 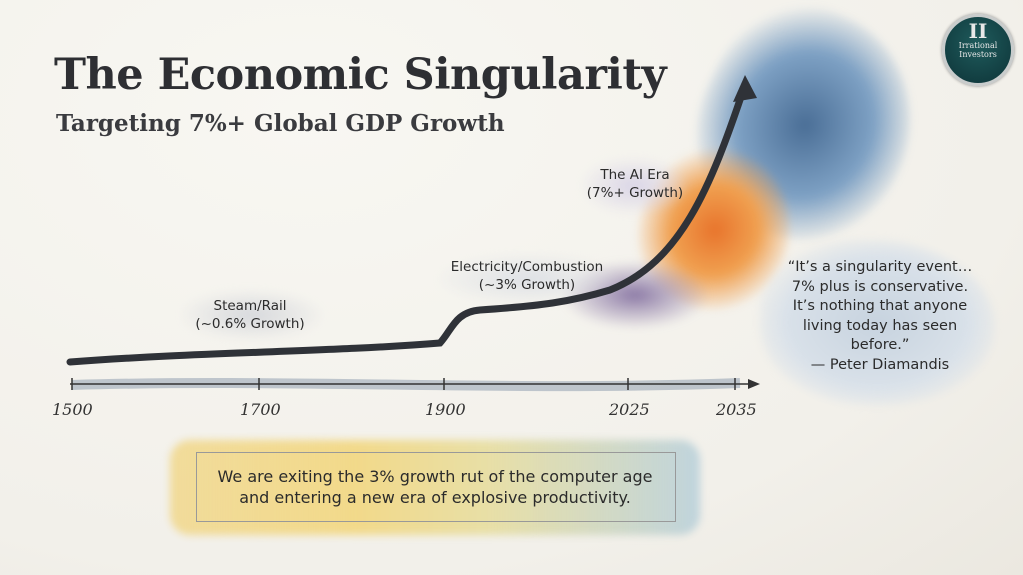 What do you see at coordinates (250, 324) in the screenshot?
I see `era-growth: (~0.6% Growth)` at bounding box center [250, 324].